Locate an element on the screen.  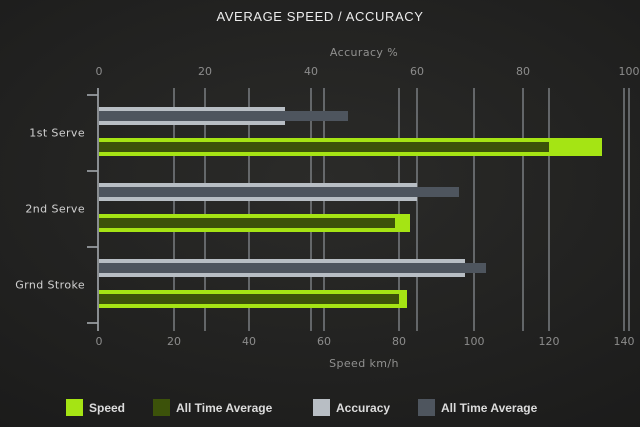
tick-label-bottom: 40 is located at coordinates (249, 341).